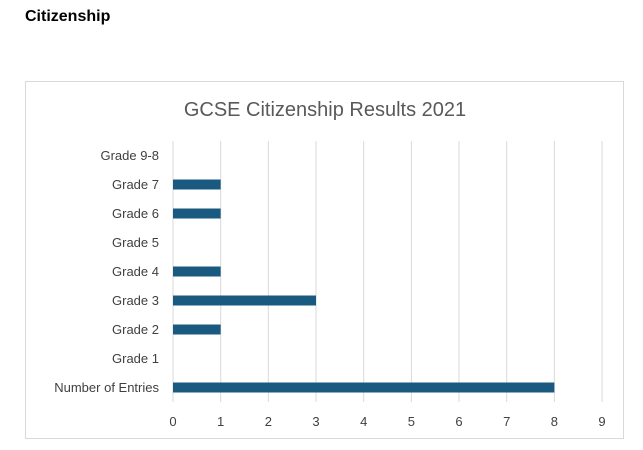 Image resolution: width=643 pixels, height=450 pixels. What do you see at coordinates (554, 421) in the screenshot?
I see `x-tick-label: 8` at bounding box center [554, 421].